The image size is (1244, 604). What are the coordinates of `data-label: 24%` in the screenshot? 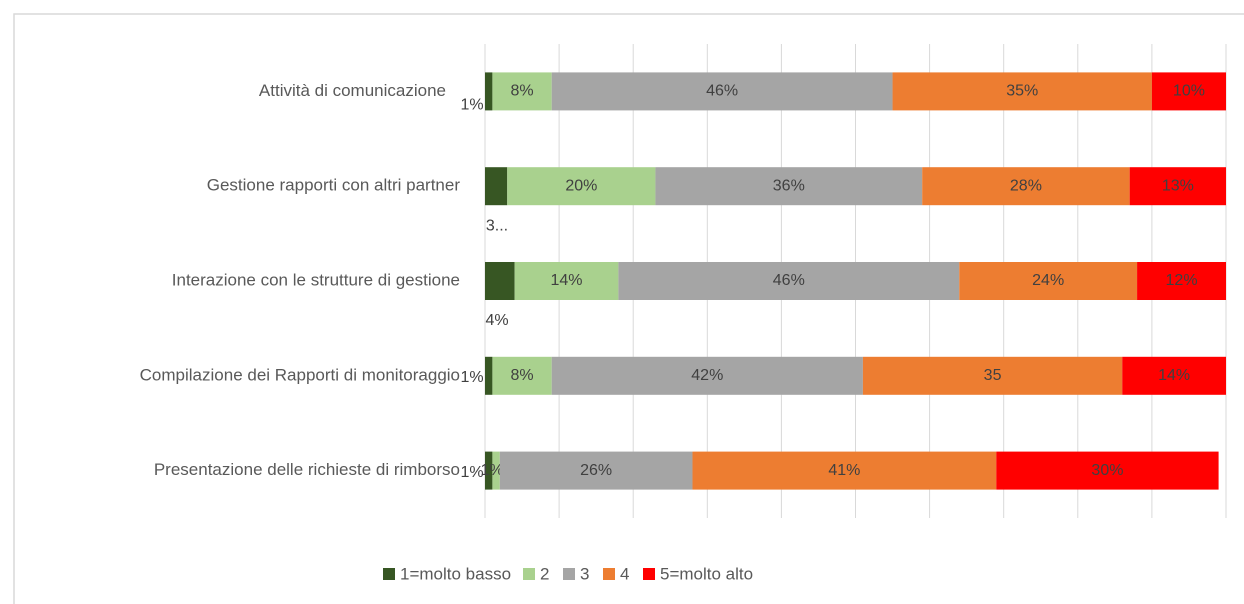 It's located at (1048, 280).